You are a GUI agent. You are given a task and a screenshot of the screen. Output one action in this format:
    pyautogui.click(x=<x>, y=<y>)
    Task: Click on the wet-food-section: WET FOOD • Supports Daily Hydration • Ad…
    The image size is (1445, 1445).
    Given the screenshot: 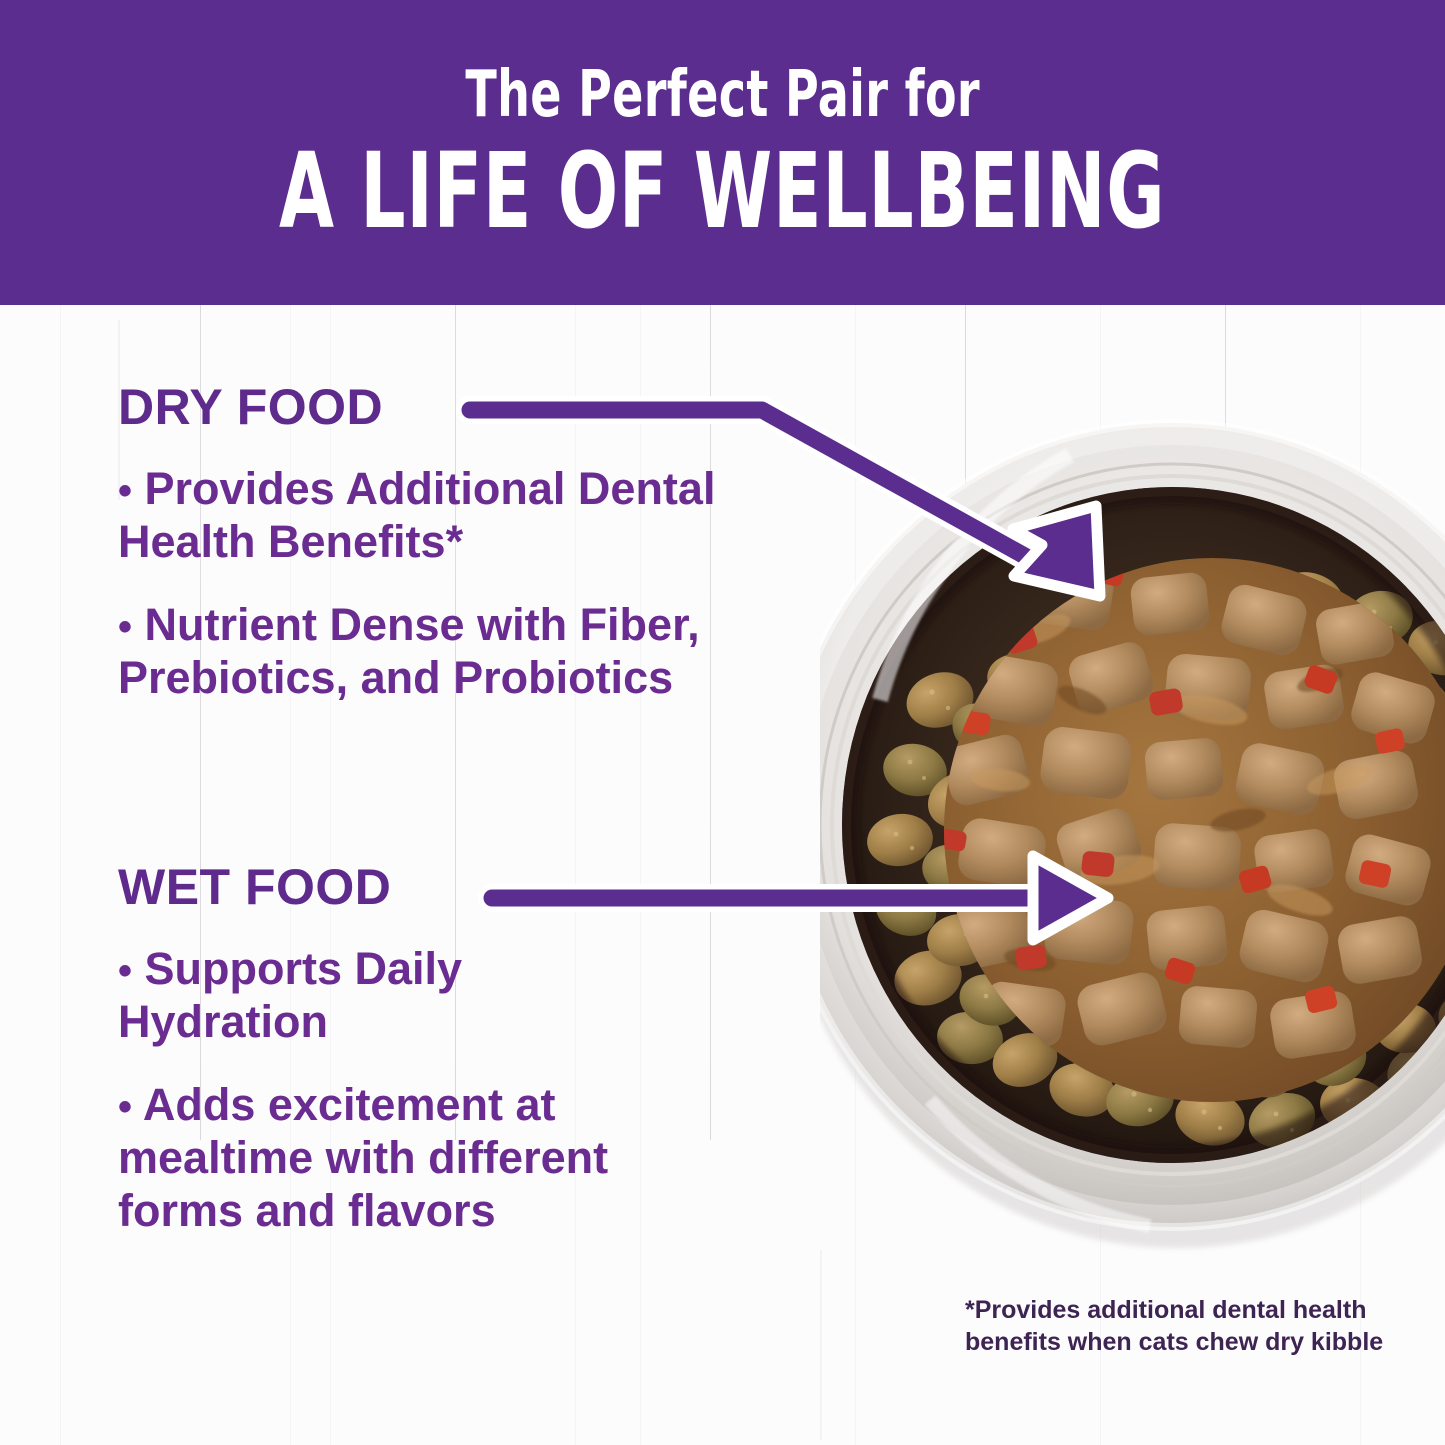 What is the action you would take?
    pyautogui.click(x=383, y=1064)
    